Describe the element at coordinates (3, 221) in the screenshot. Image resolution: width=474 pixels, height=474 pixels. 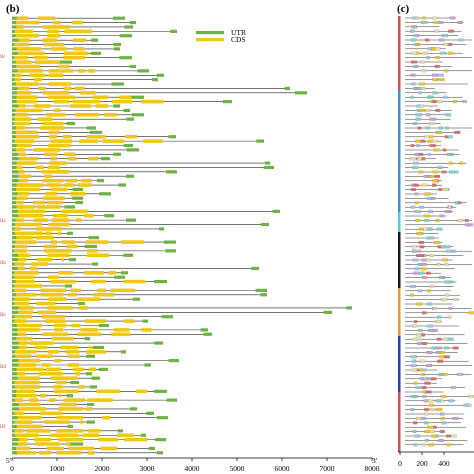
I see `svg-text: IIa` at that location.